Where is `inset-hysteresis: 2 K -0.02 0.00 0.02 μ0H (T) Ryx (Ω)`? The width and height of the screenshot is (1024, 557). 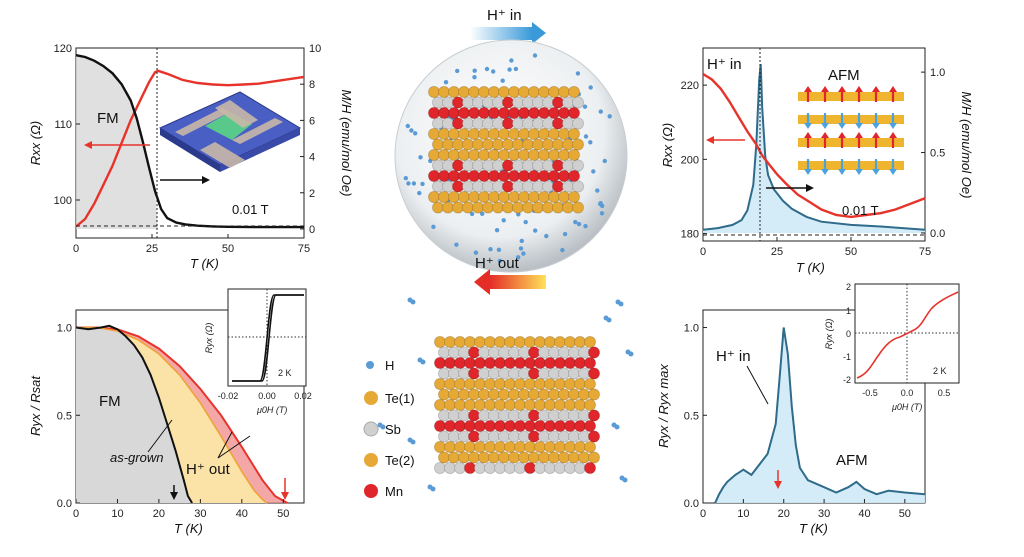 inset-hysteresis: 2 K -0.02 0.00 0.02 μ0H (T) Ryx (Ω) is located at coordinates (258, 351).